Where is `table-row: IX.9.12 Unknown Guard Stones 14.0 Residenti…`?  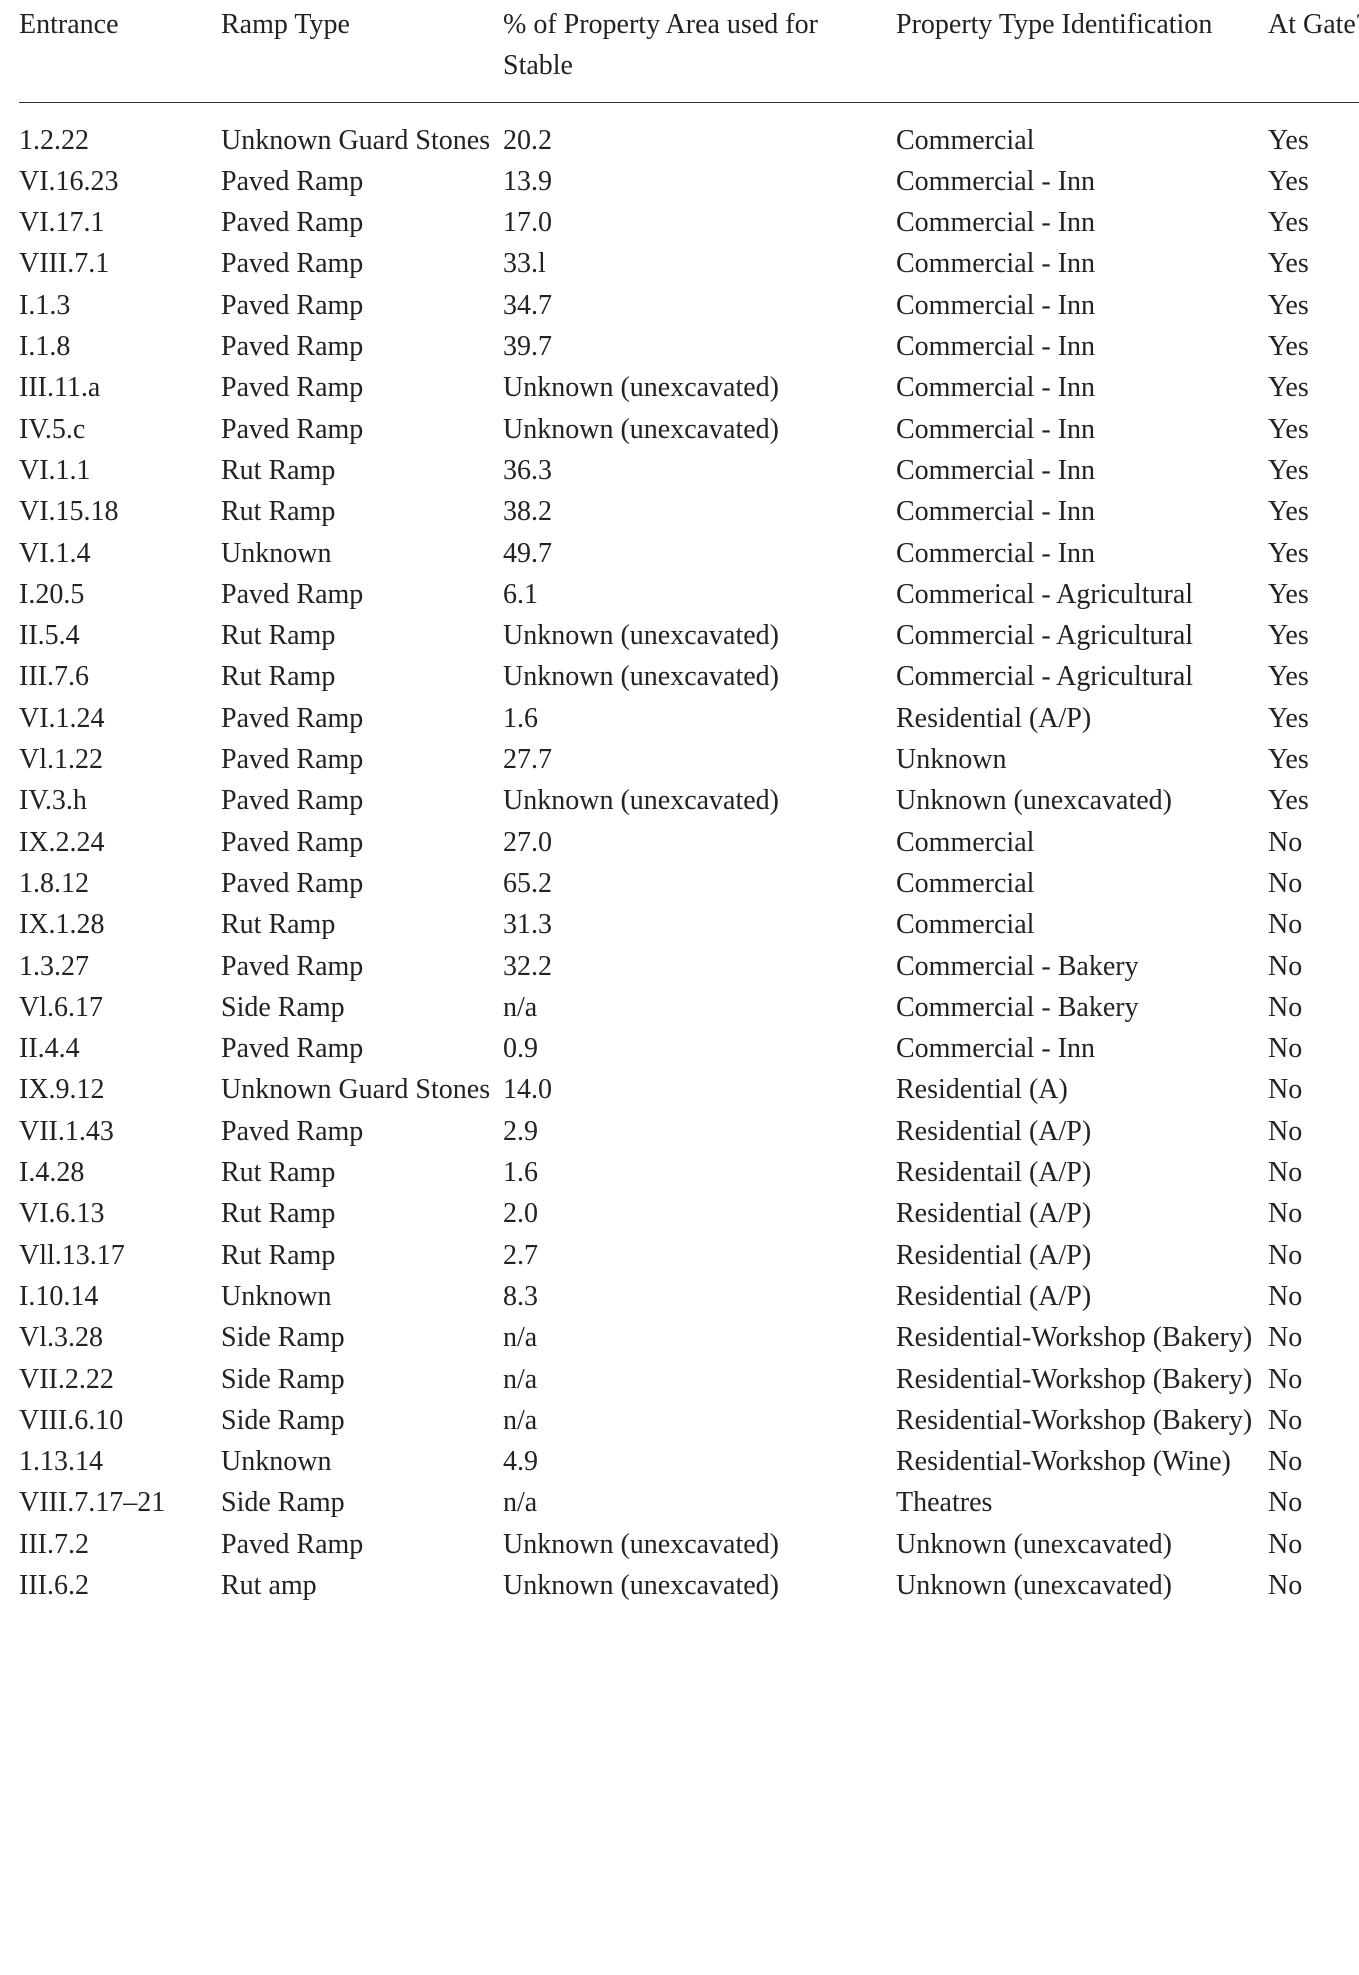
table-row: IX.9.12 Unknown Guard Stones 14.0 Residenti… is located at coordinates (689, 1089).